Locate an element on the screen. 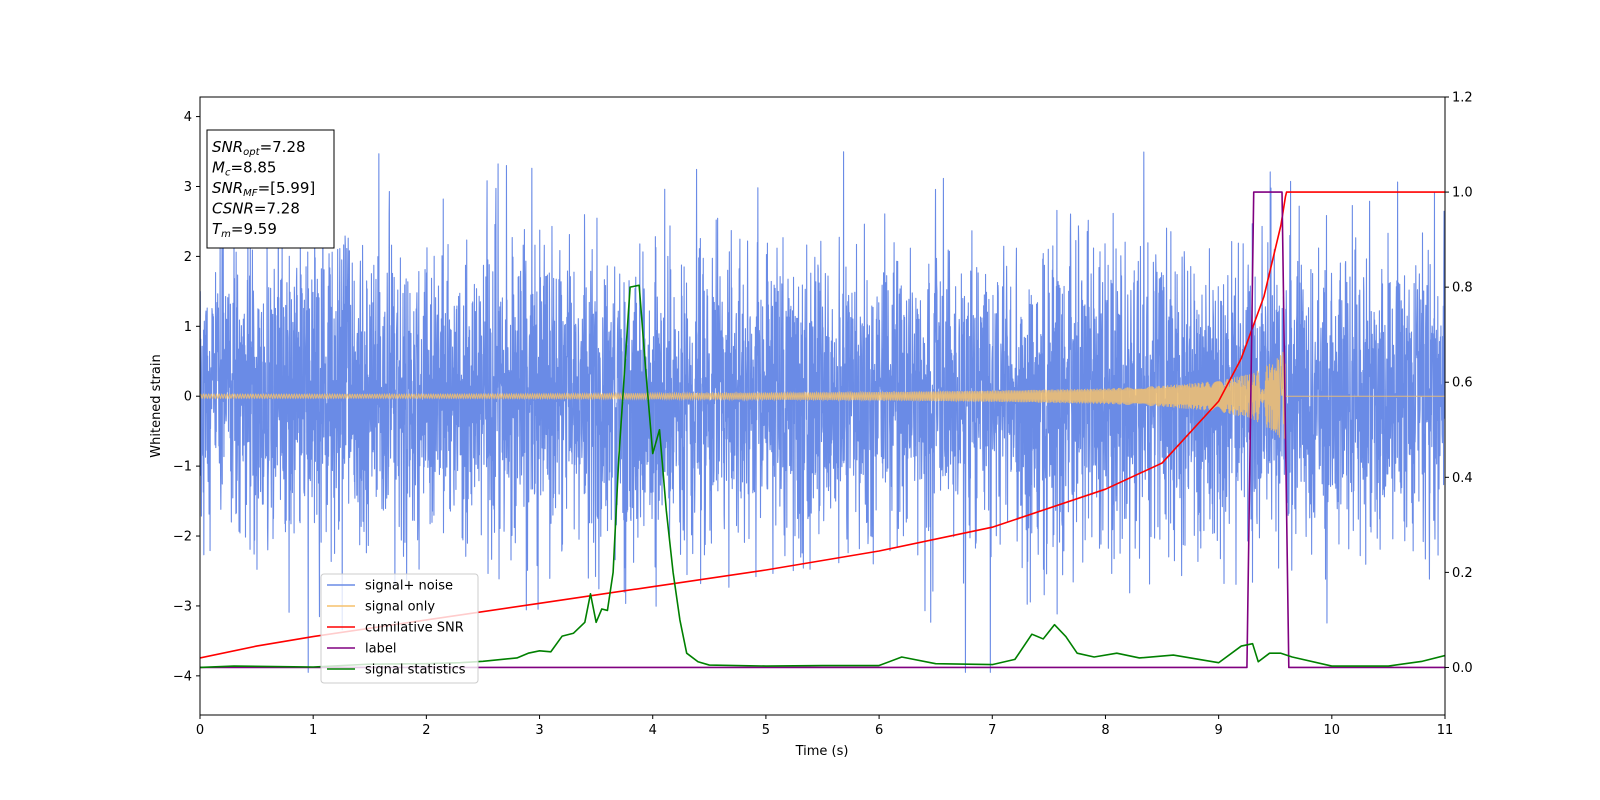 The image size is (1600, 800). y-tick-label-left: 0 is located at coordinates (188, 397).